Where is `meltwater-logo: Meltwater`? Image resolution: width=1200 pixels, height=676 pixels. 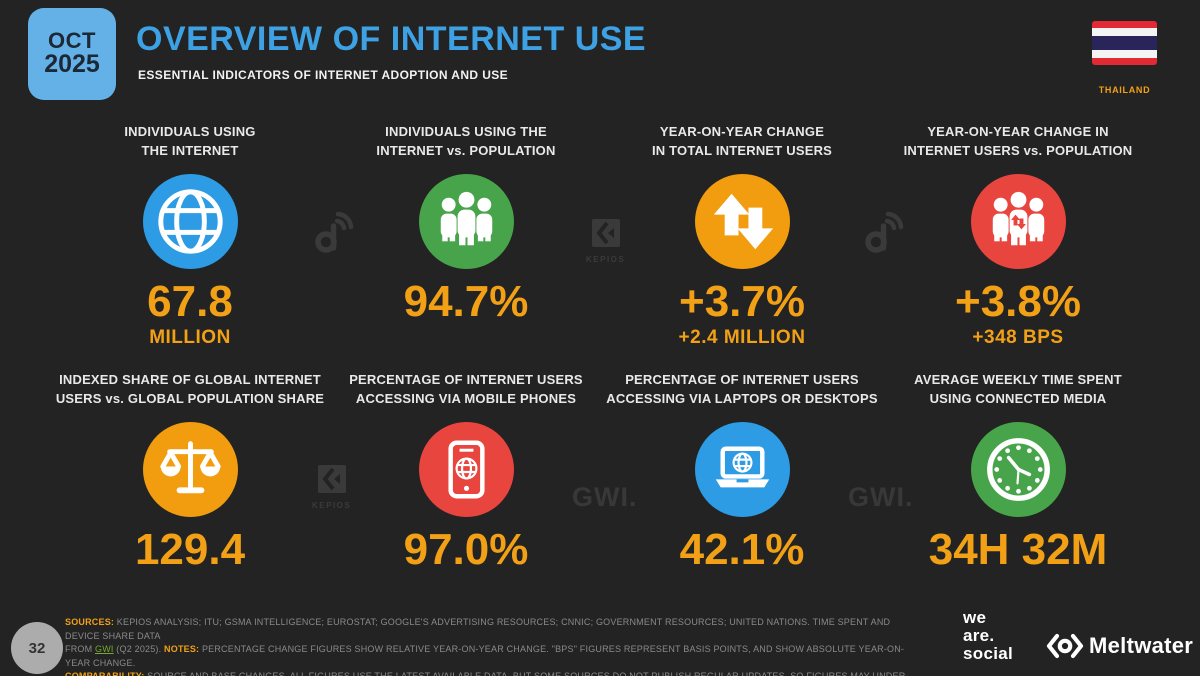 meltwater-logo: Meltwater is located at coordinates (1119, 646).